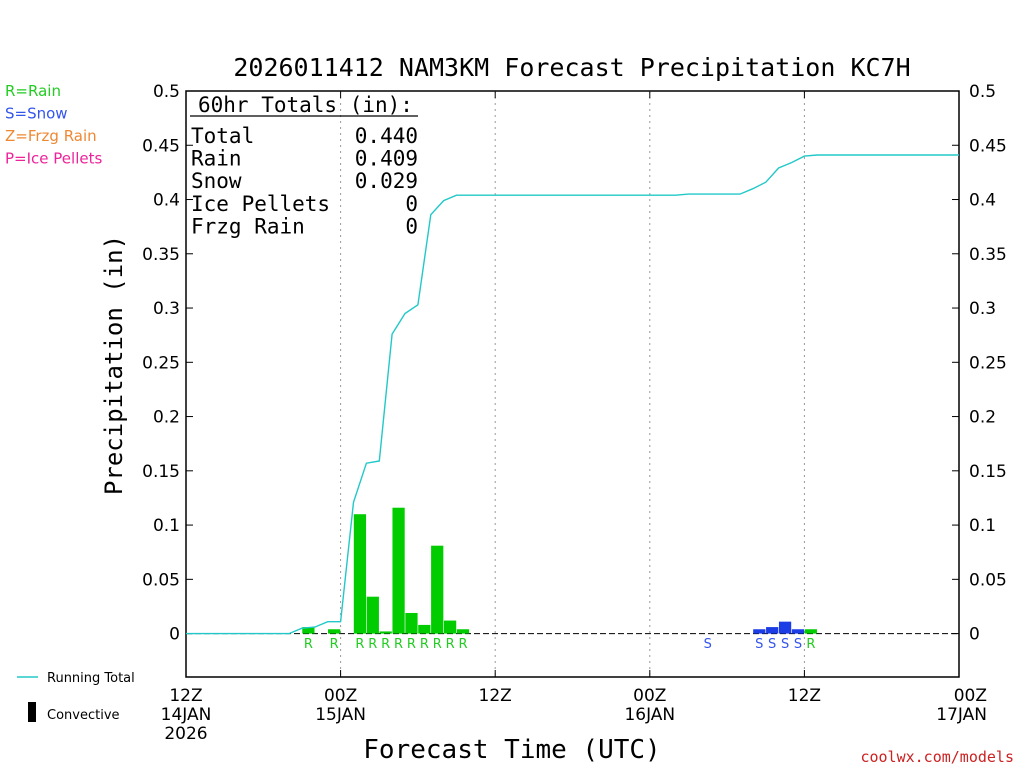  I want to click on x-tick-date: 15JAN, so click(340, 715).